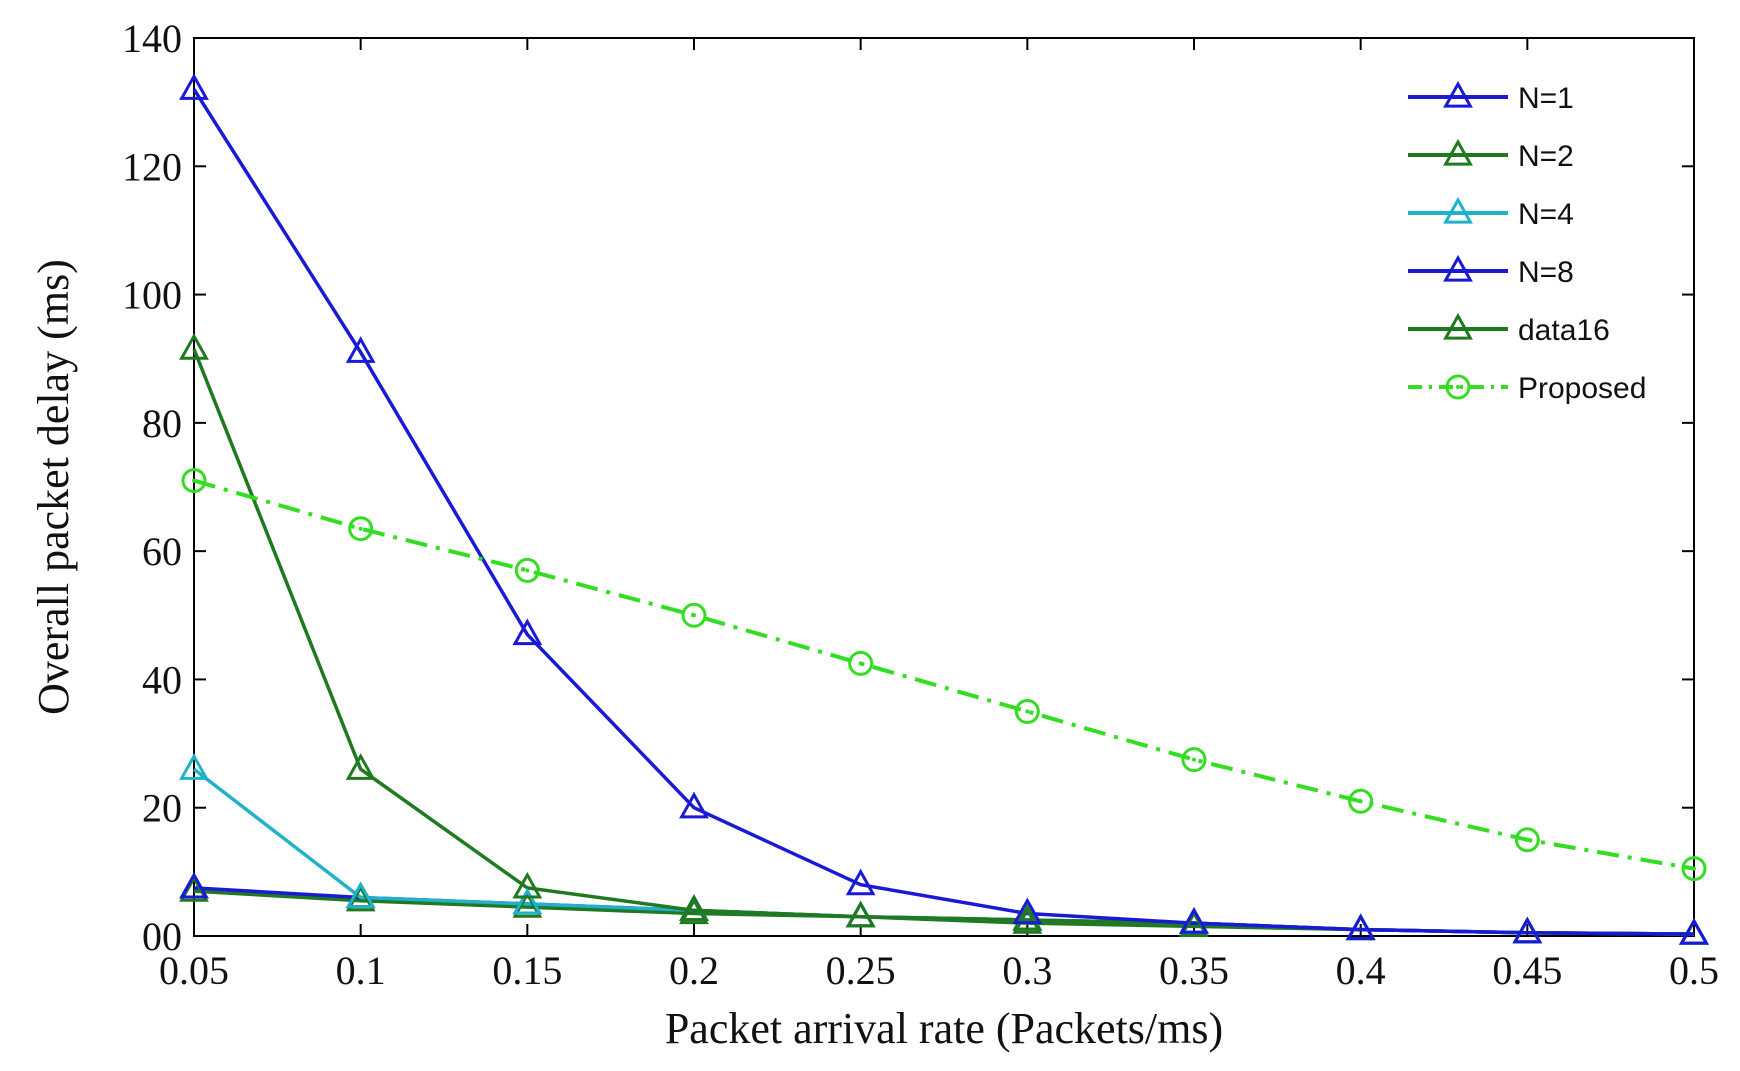 This screenshot has width=1740, height=1071. What do you see at coordinates (53, 487) in the screenshot?
I see `y-axis-title: Overall packet delay (ms)` at bounding box center [53, 487].